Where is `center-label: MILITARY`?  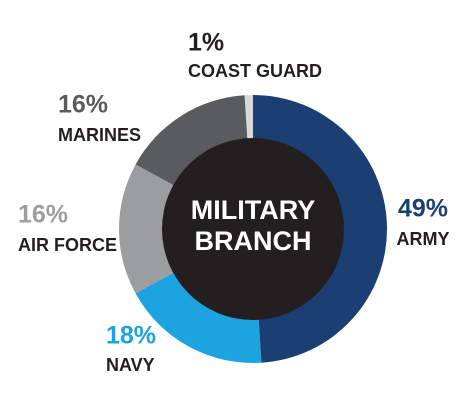
center-label: MILITARY is located at coordinates (253, 210).